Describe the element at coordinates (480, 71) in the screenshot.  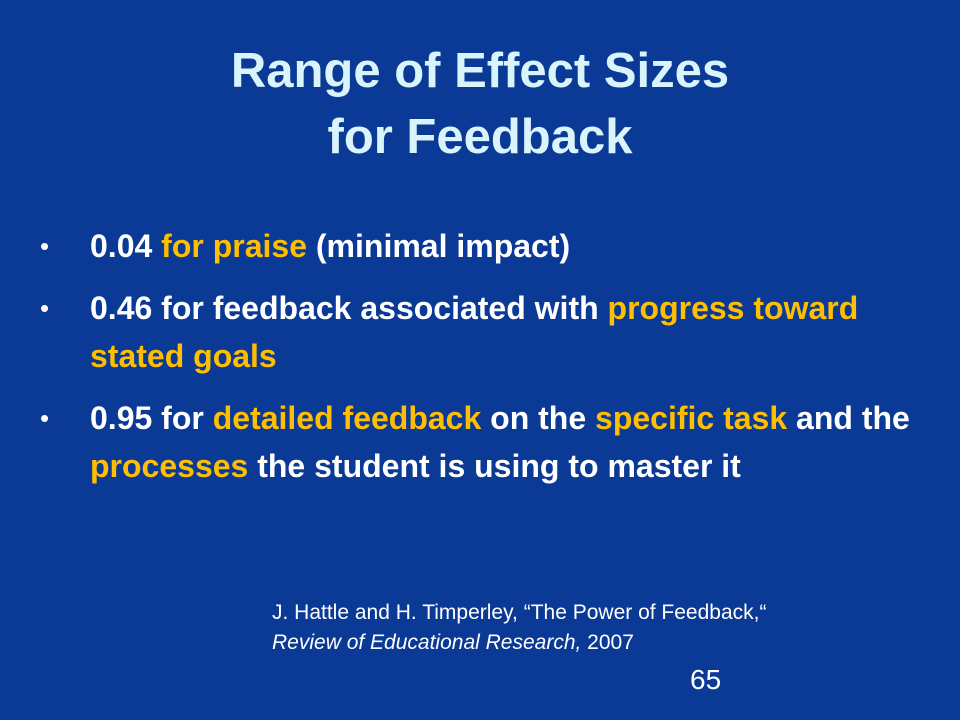
I see `title-line-1: Range of Effect Sizes` at that location.